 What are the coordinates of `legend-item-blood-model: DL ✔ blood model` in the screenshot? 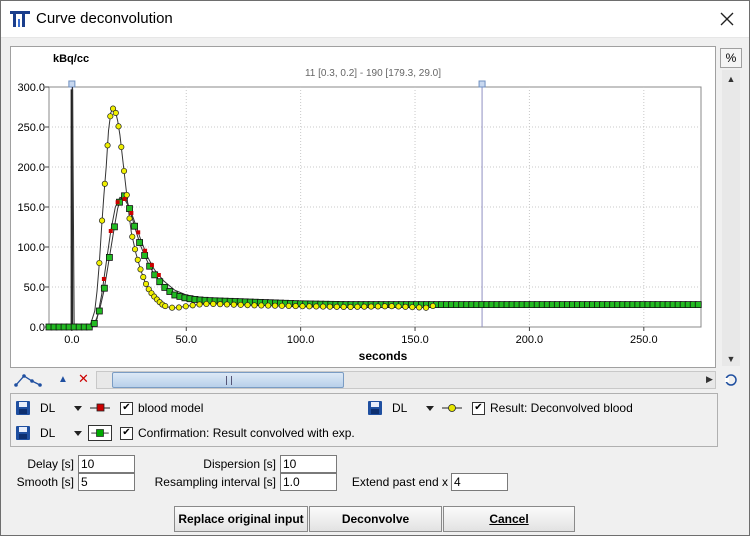 It's located at (109, 408).